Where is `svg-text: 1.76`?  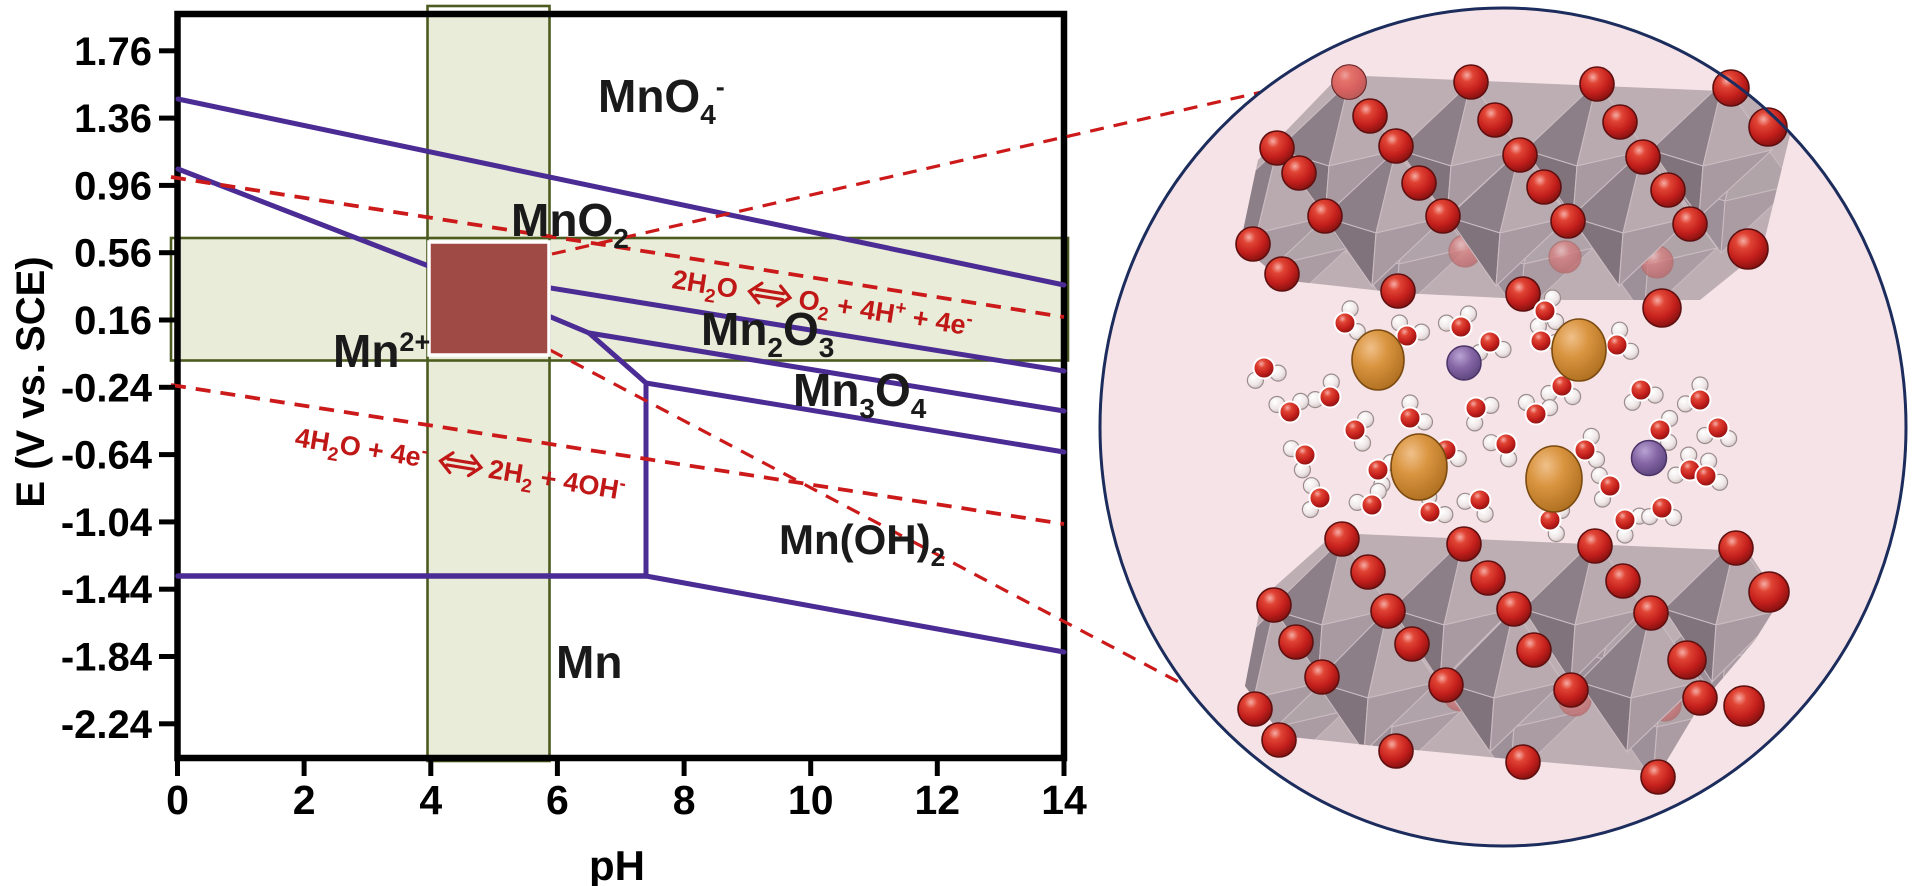
svg-text: 1.76 is located at coordinates (113, 52).